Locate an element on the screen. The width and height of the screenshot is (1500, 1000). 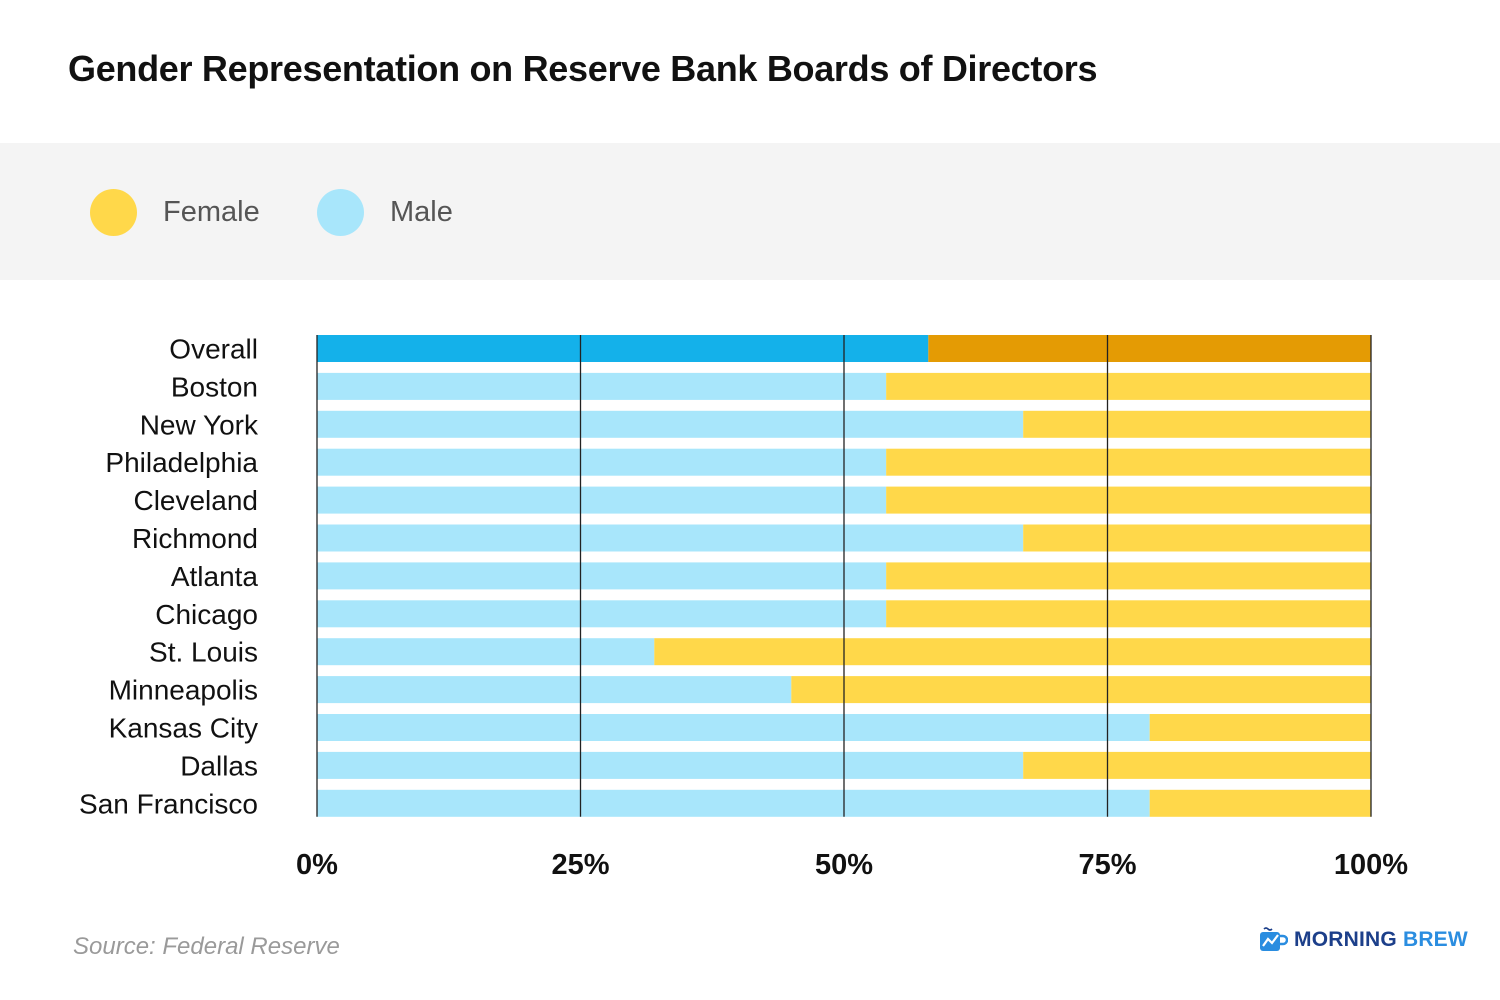
bar-male-cleveland is located at coordinates (602, 500).